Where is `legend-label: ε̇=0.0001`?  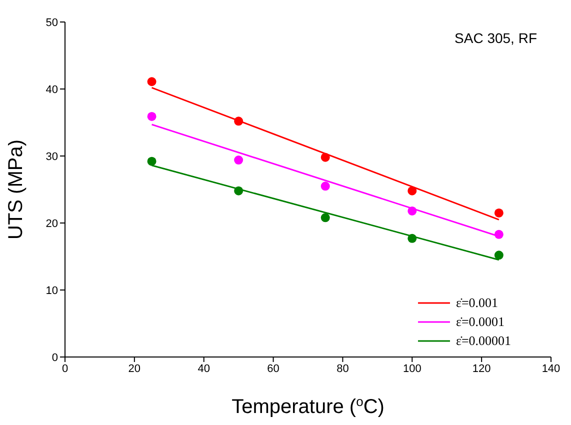 legend-label: ε̇=0.0001 is located at coordinates (480, 322).